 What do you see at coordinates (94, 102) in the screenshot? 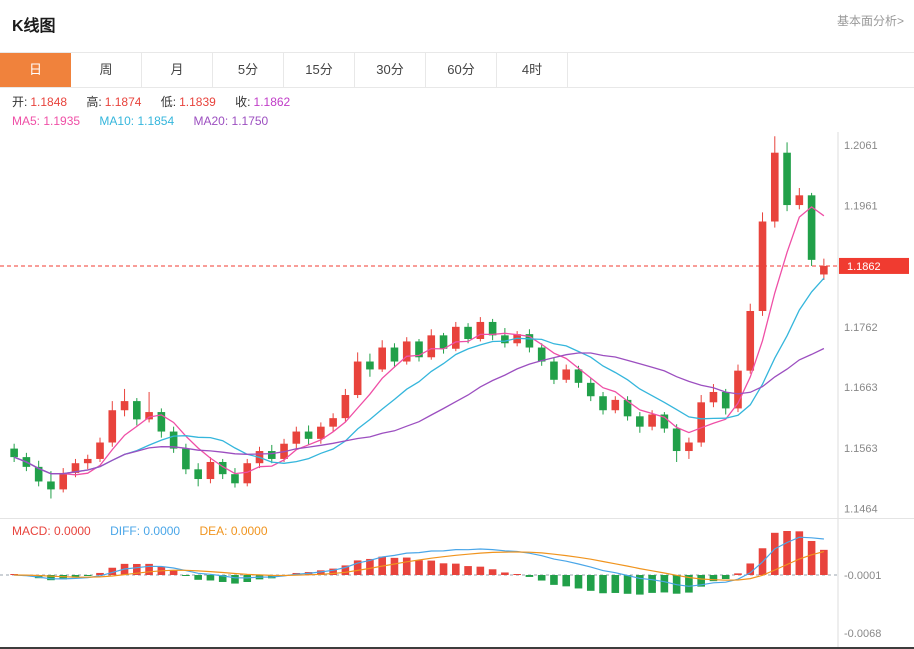
I see `high-label: 高:` at bounding box center [94, 102].